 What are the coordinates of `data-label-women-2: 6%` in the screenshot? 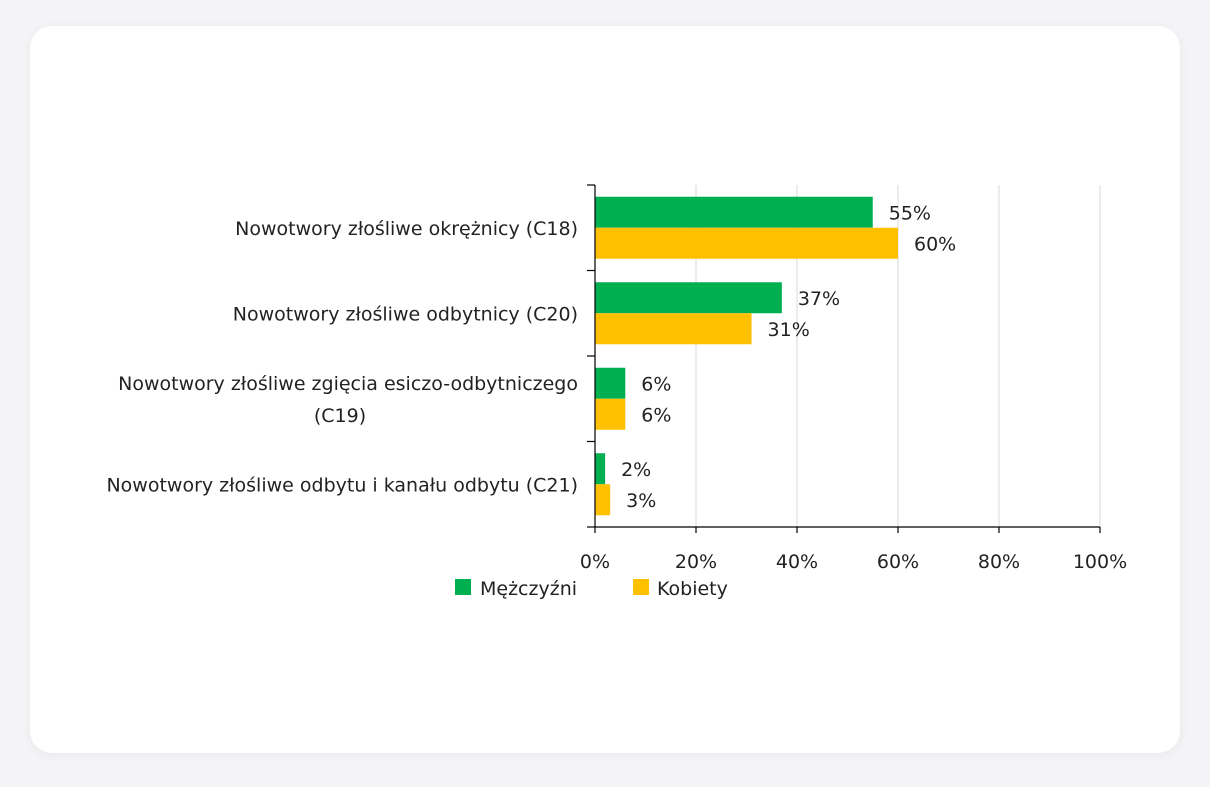 It's located at (656, 415).